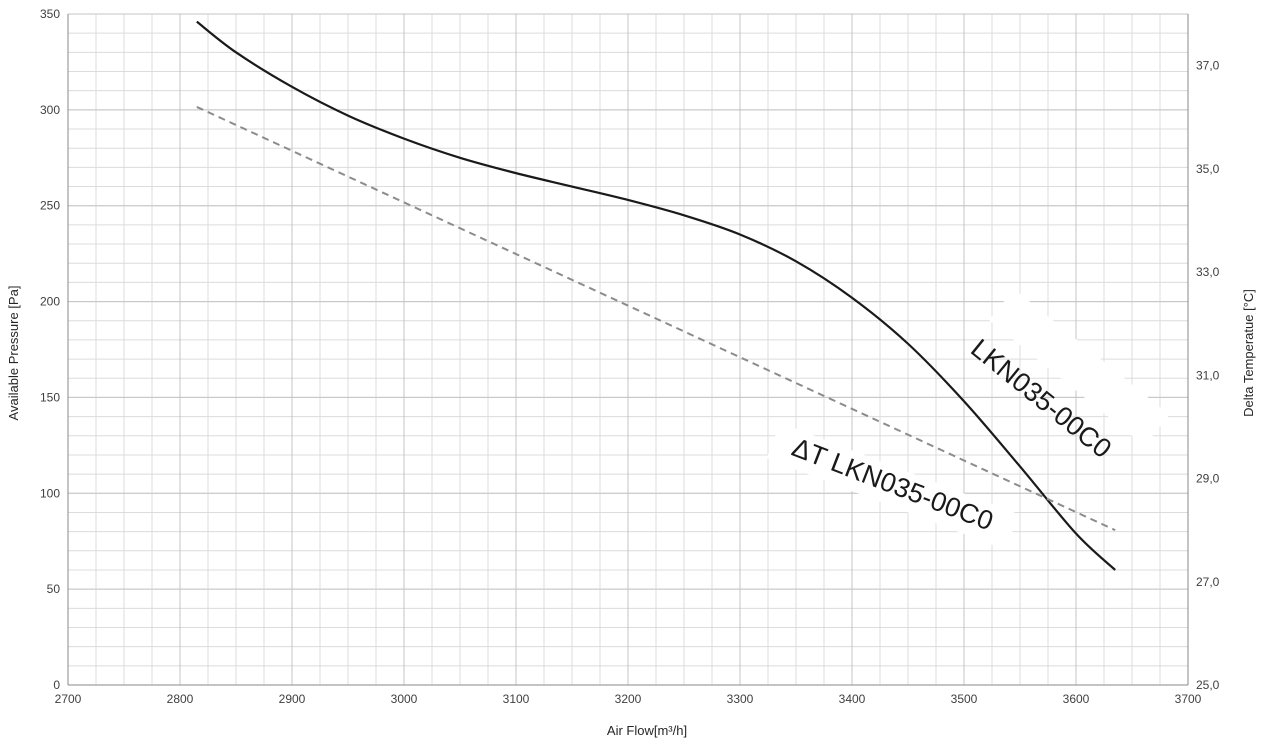 This screenshot has height=740, width=1266. Describe the element at coordinates (1208, 66) in the screenshot. I see `y2-tick-label: 37,0` at that location.